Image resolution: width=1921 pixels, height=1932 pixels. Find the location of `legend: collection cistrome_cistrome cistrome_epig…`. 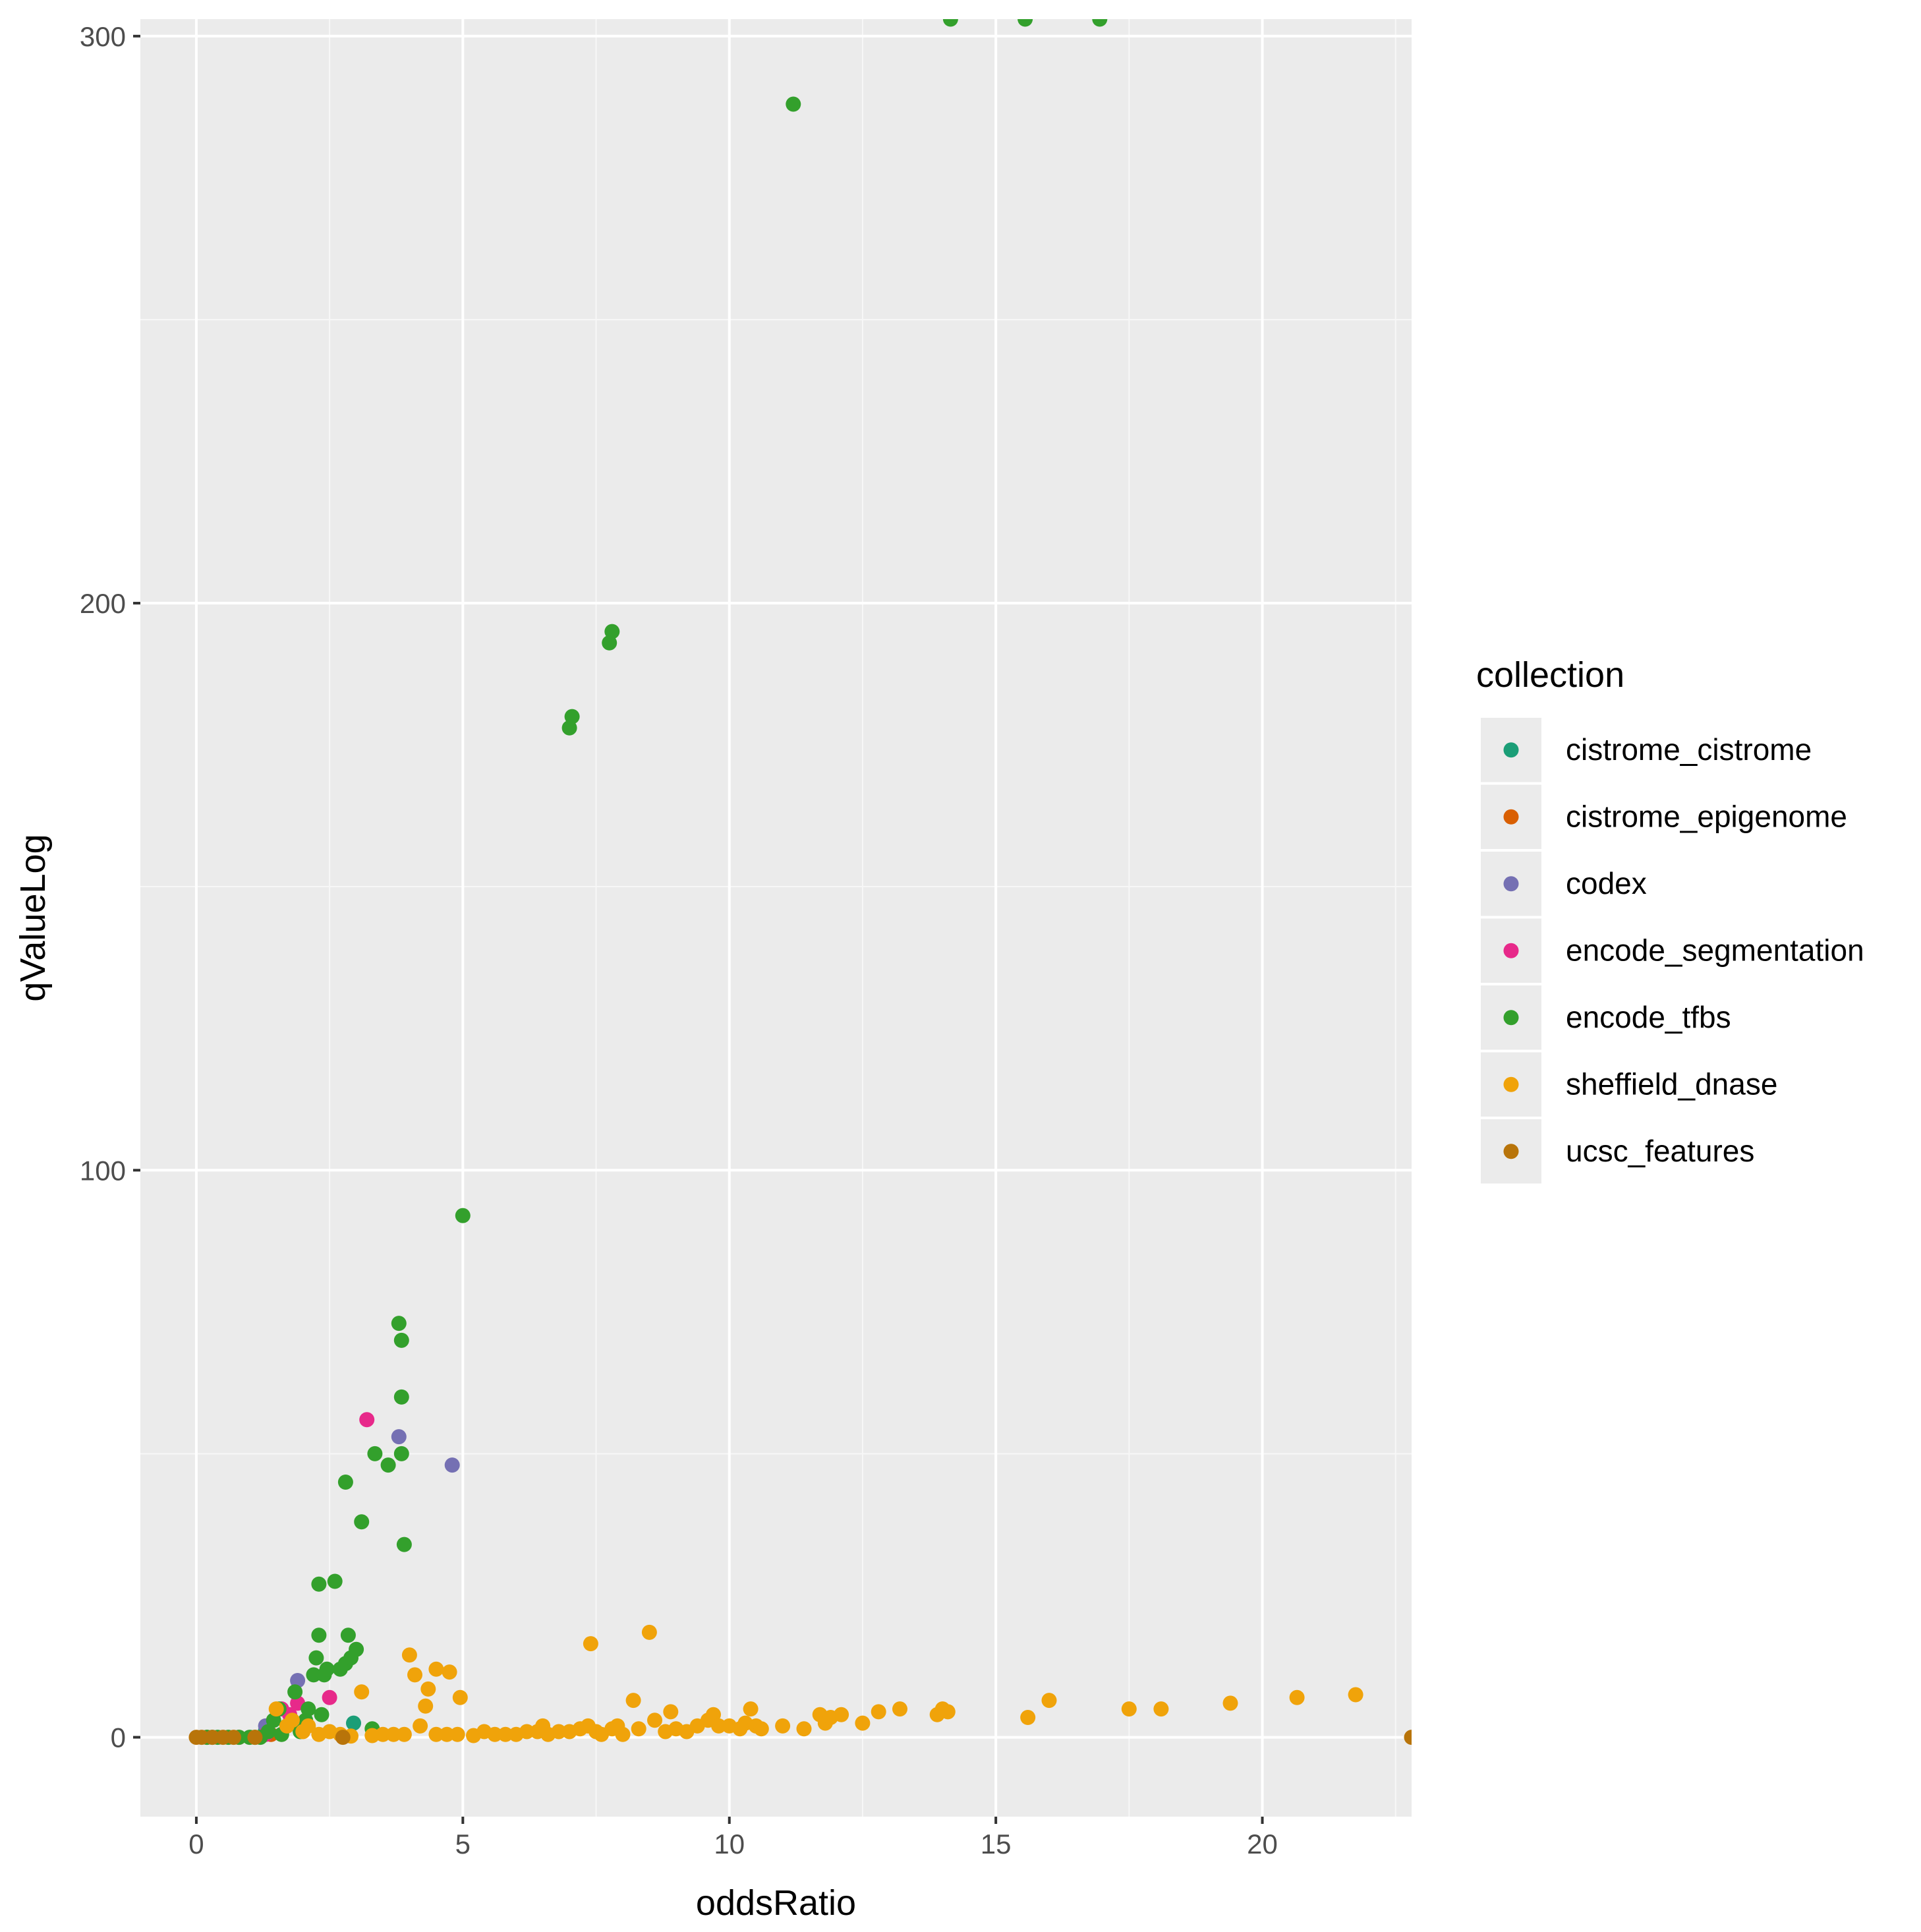

legend: collection cistrome_cistrome cistrome_epig… is located at coordinates (1670, 919).